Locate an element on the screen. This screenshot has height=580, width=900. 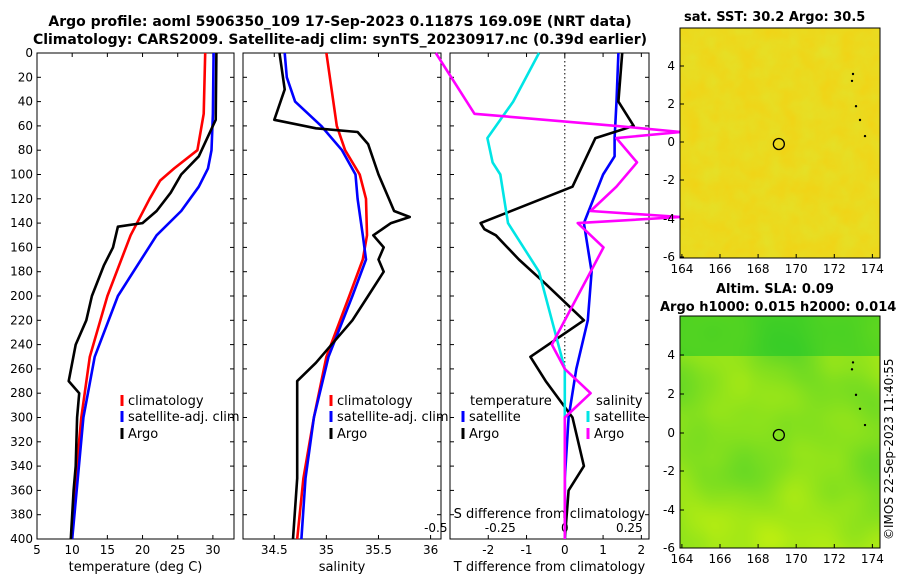
x-tick-label: -1 is located at coordinates (527, 550).